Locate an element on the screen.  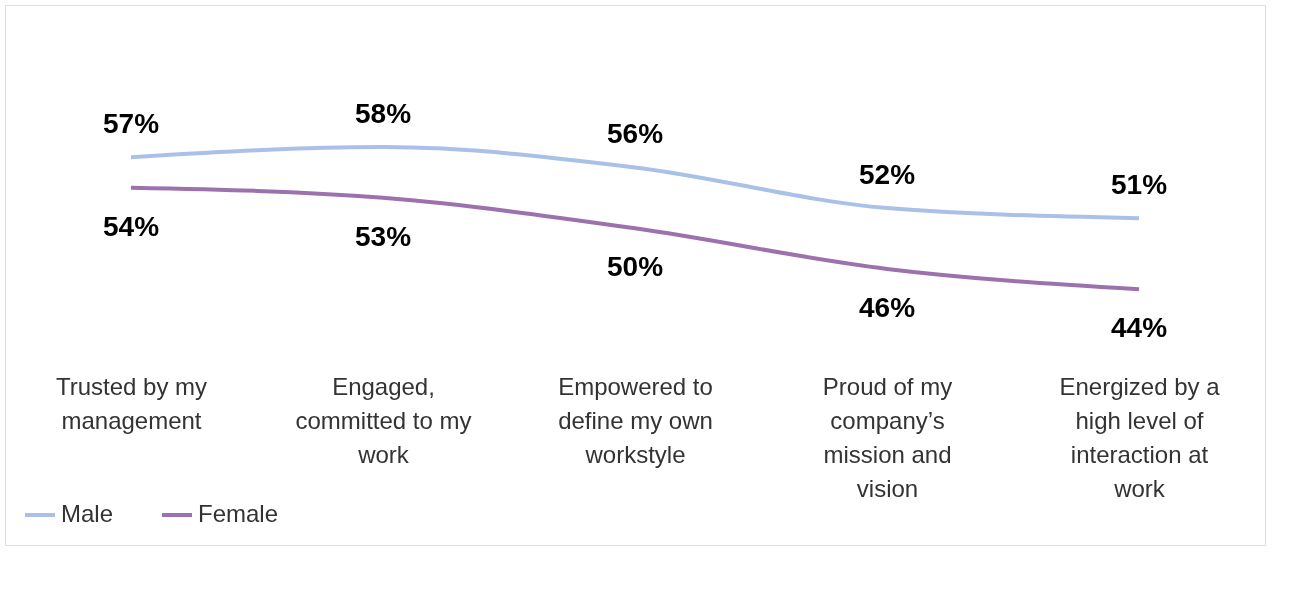
legend-label: Male is located at coordinates (87, 513).